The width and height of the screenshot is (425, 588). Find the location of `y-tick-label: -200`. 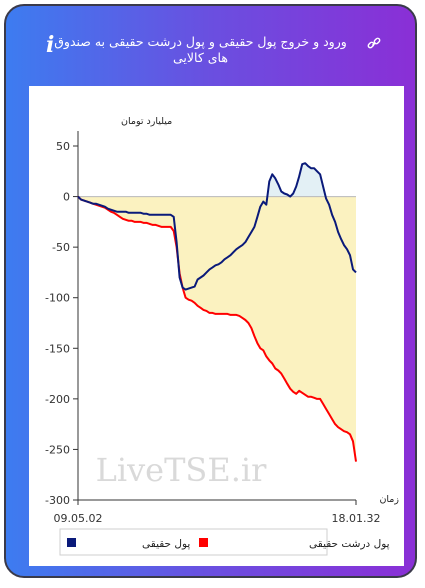

y-tick-label: -200 is located at coordinates (57, 399).